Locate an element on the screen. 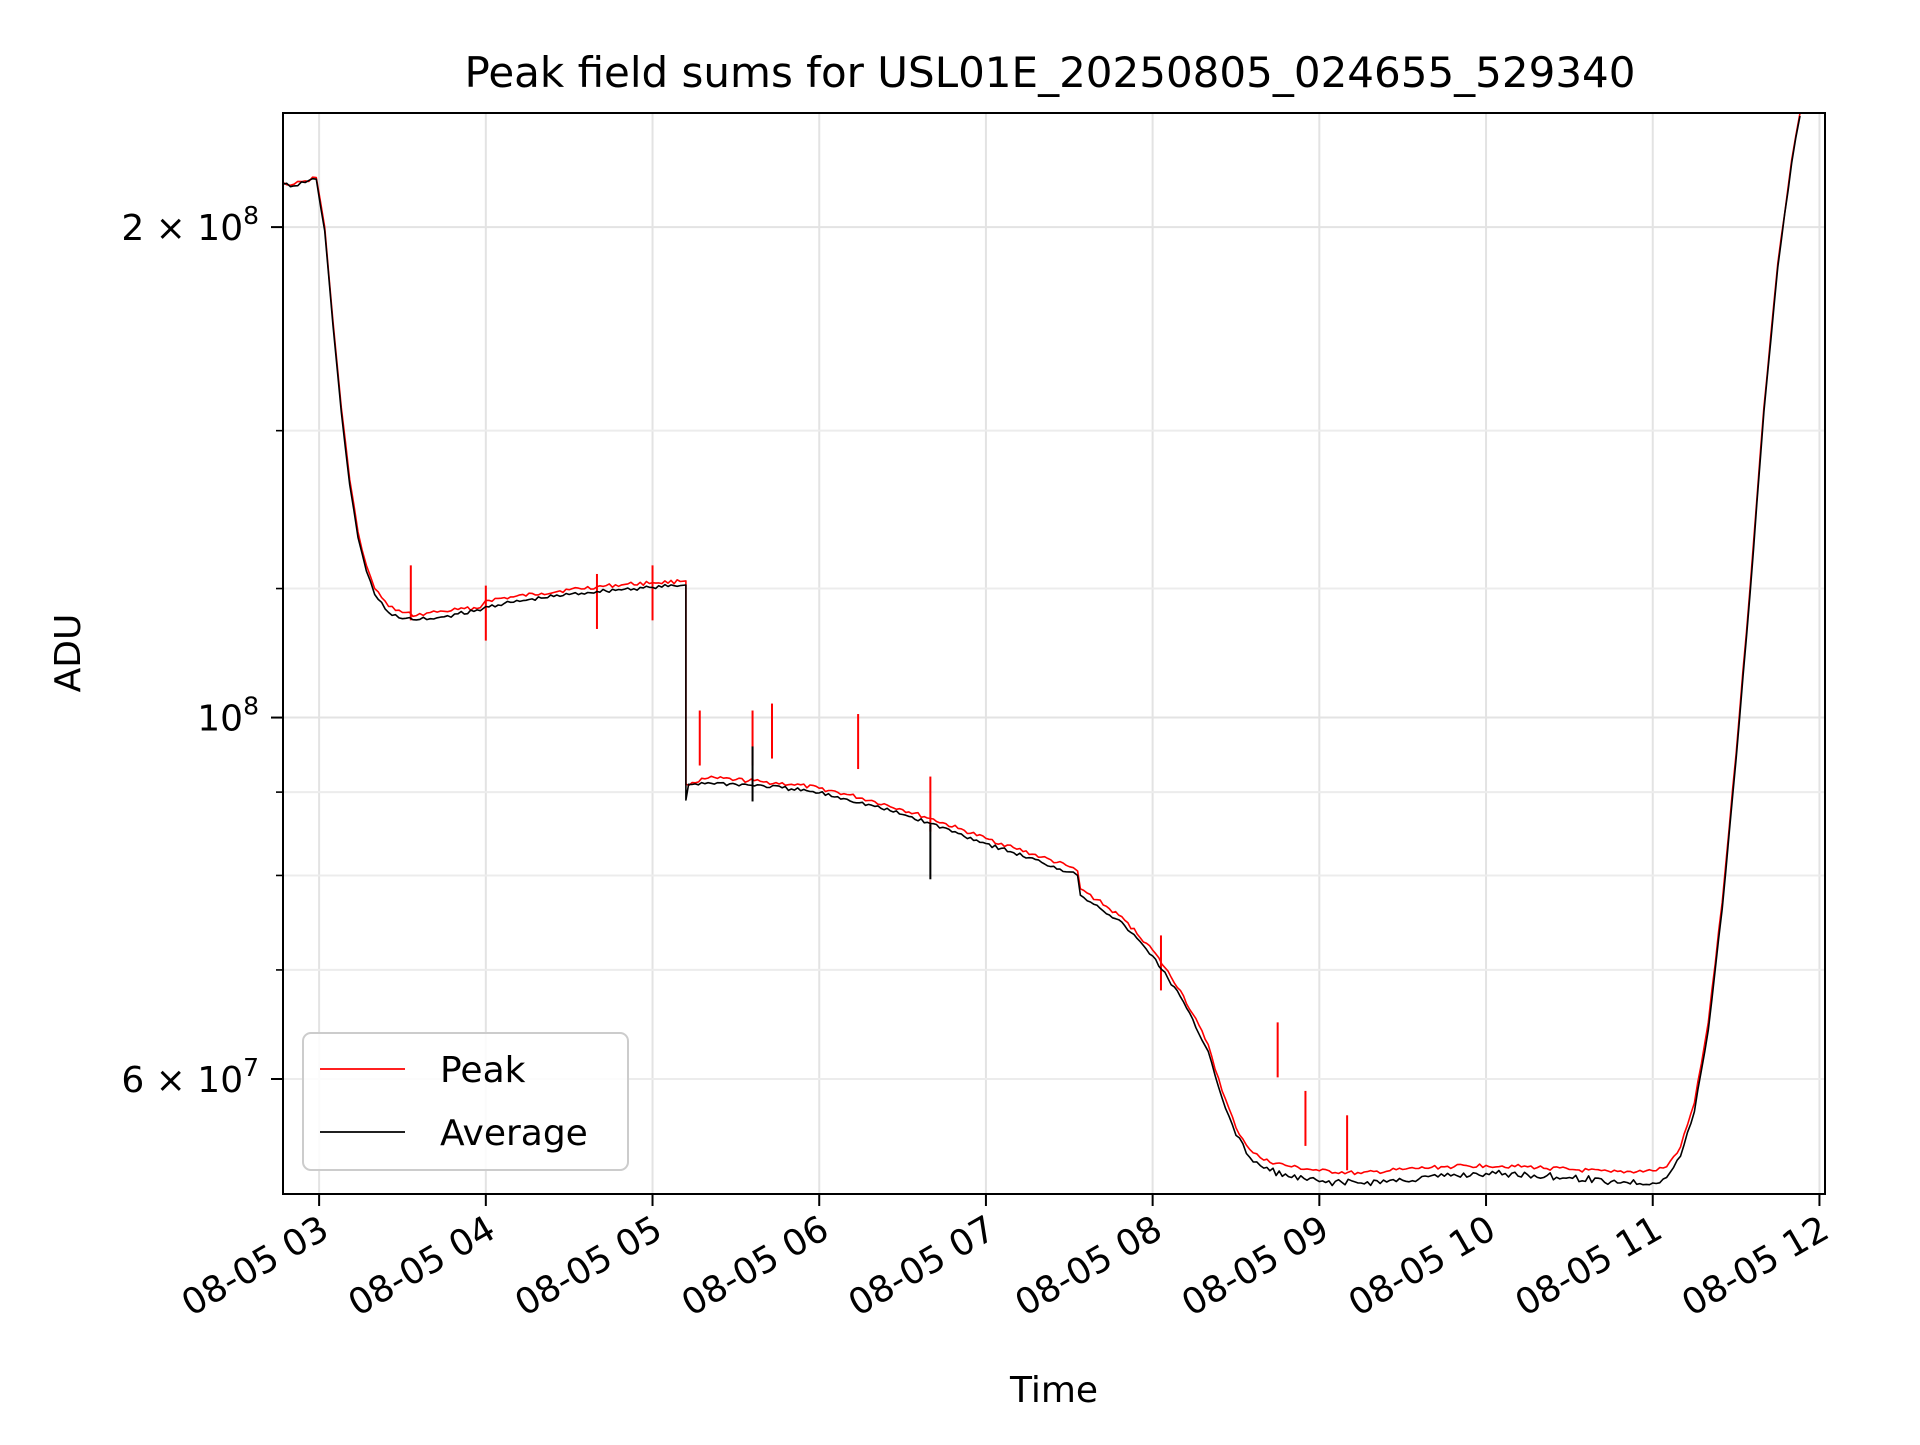 The width and height of the screenshot is (1920, 1445). y-axis: 2 × 108 108 6 × 107 is located at coordinates (202, 651).